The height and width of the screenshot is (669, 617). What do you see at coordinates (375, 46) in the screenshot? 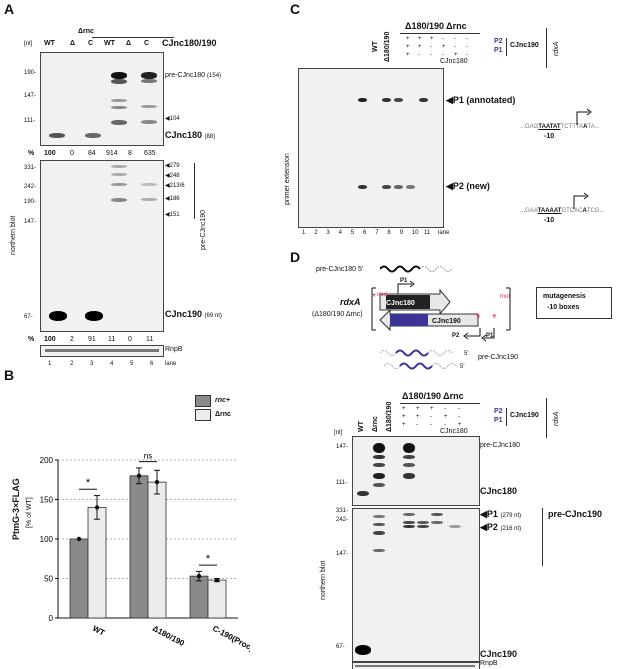
I see `lane-rot-label: WT` at bounding box center [375, 46].